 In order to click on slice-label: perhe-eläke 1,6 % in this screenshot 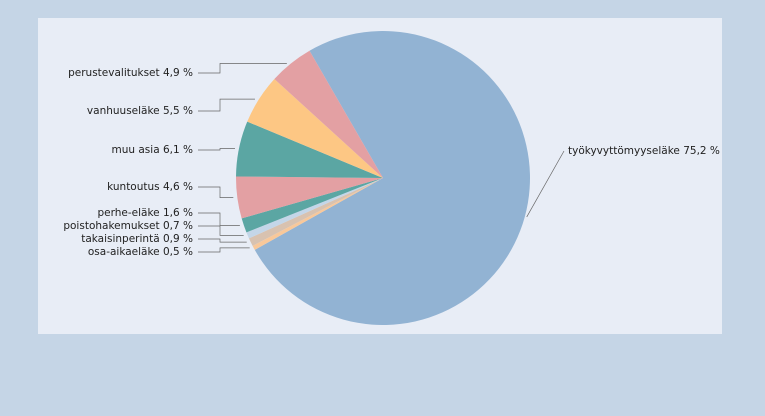, I will do `click(146, 213)`.